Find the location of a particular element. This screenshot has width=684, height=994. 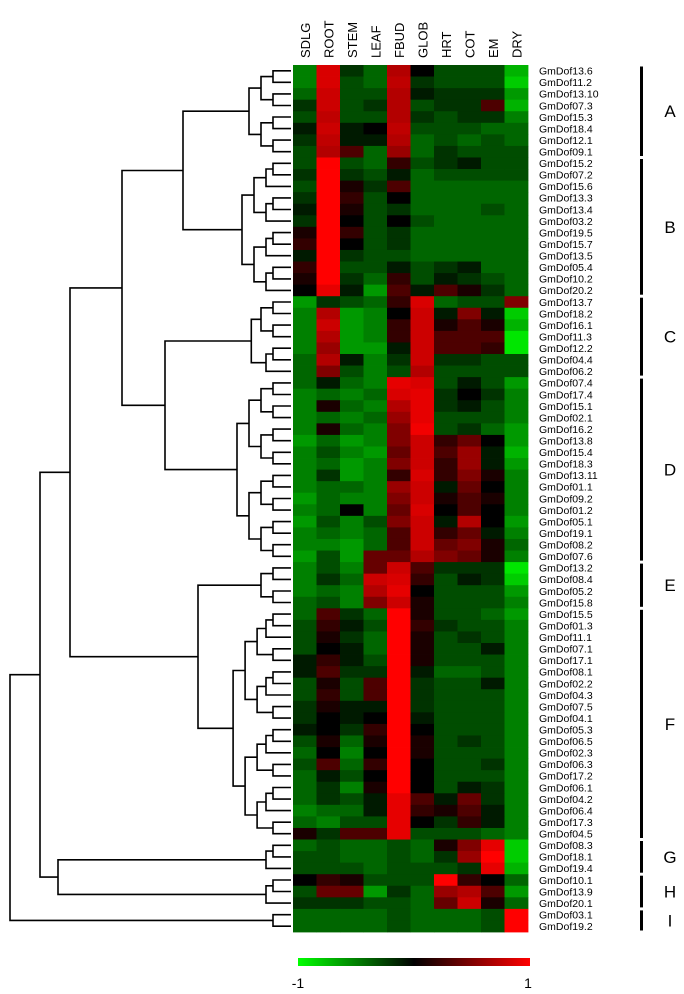

group-bracket is located at coordinates (641, 891).